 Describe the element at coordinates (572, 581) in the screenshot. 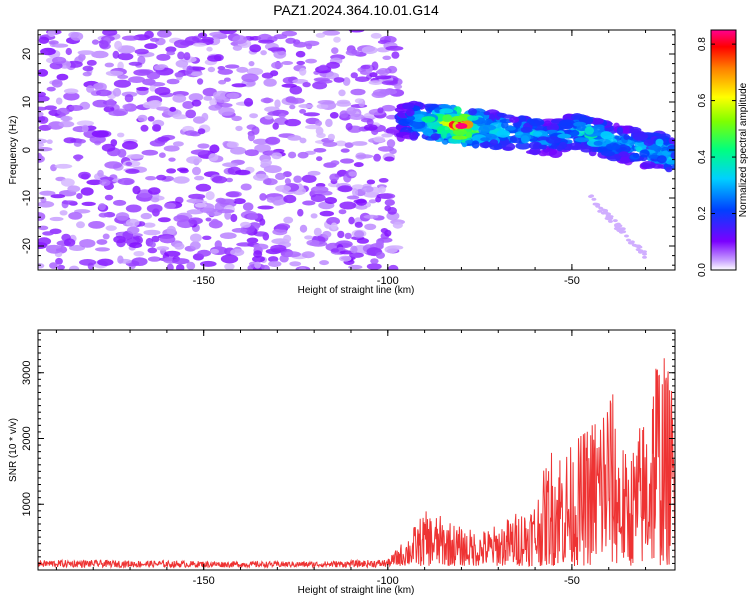

I see `x-tick-label: -50` at that location.